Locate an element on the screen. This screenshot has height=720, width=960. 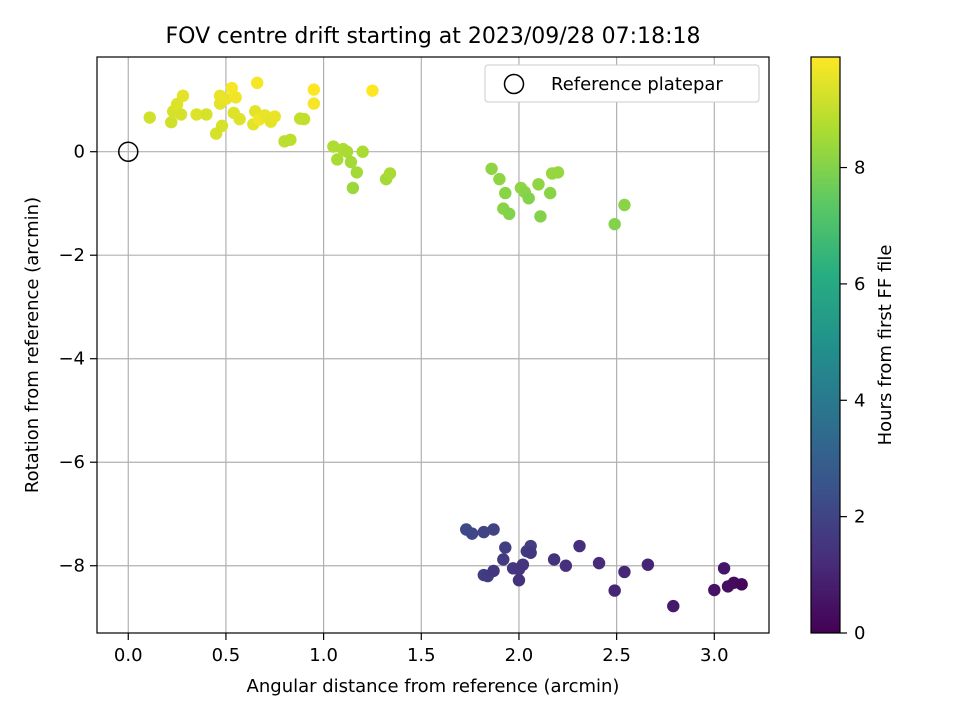
y-tick-label: −6 is located at coordinates (71, 462).